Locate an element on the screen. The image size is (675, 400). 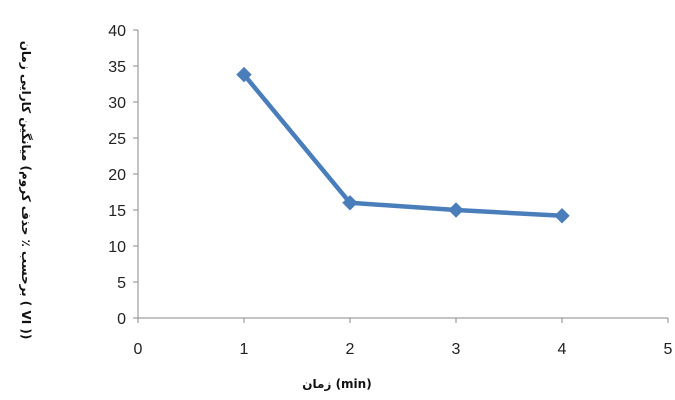
y-tick-label: 20 is located at coordinates (117, 175).